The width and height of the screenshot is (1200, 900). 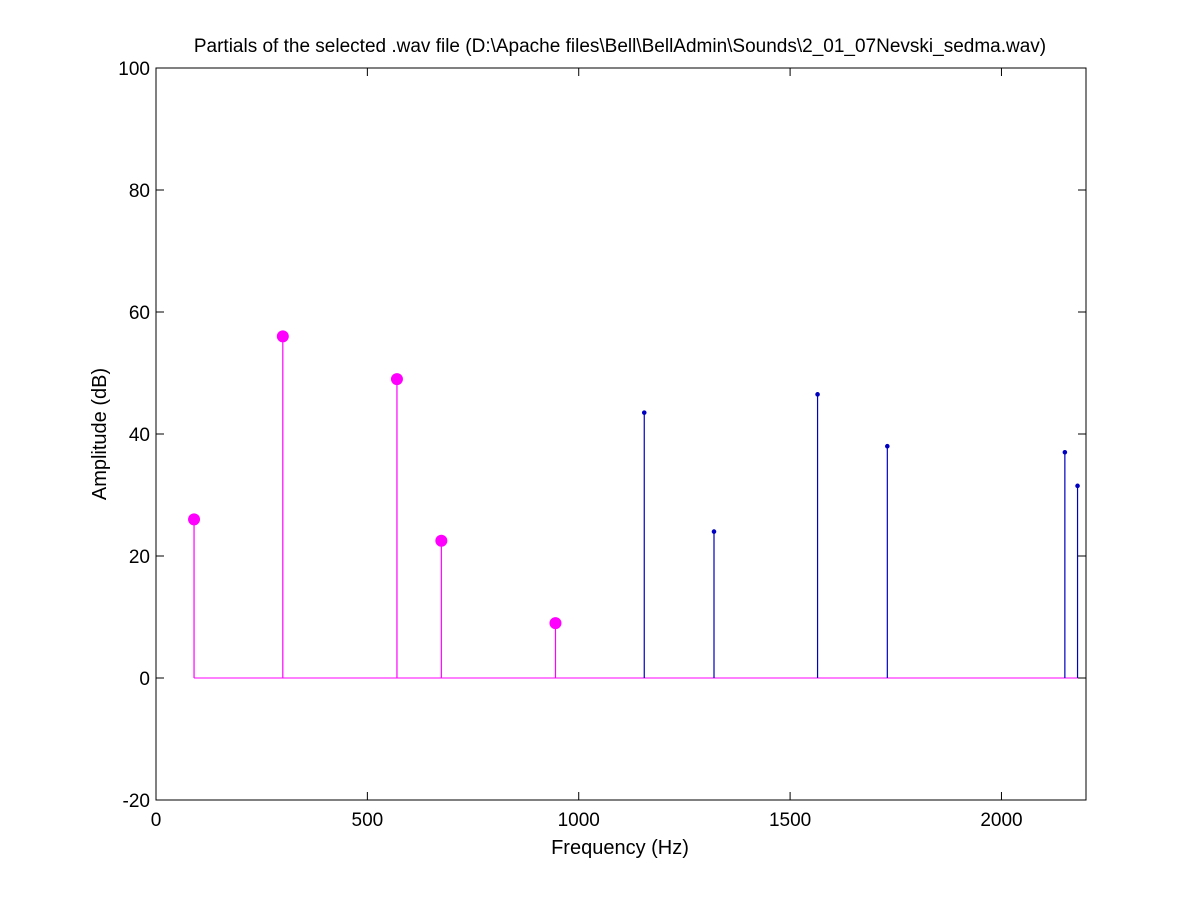 What do you see at coordinates (136, 801) in the screenshot?
I see `y-tick-label: -20` at bounding box center [136, 801].